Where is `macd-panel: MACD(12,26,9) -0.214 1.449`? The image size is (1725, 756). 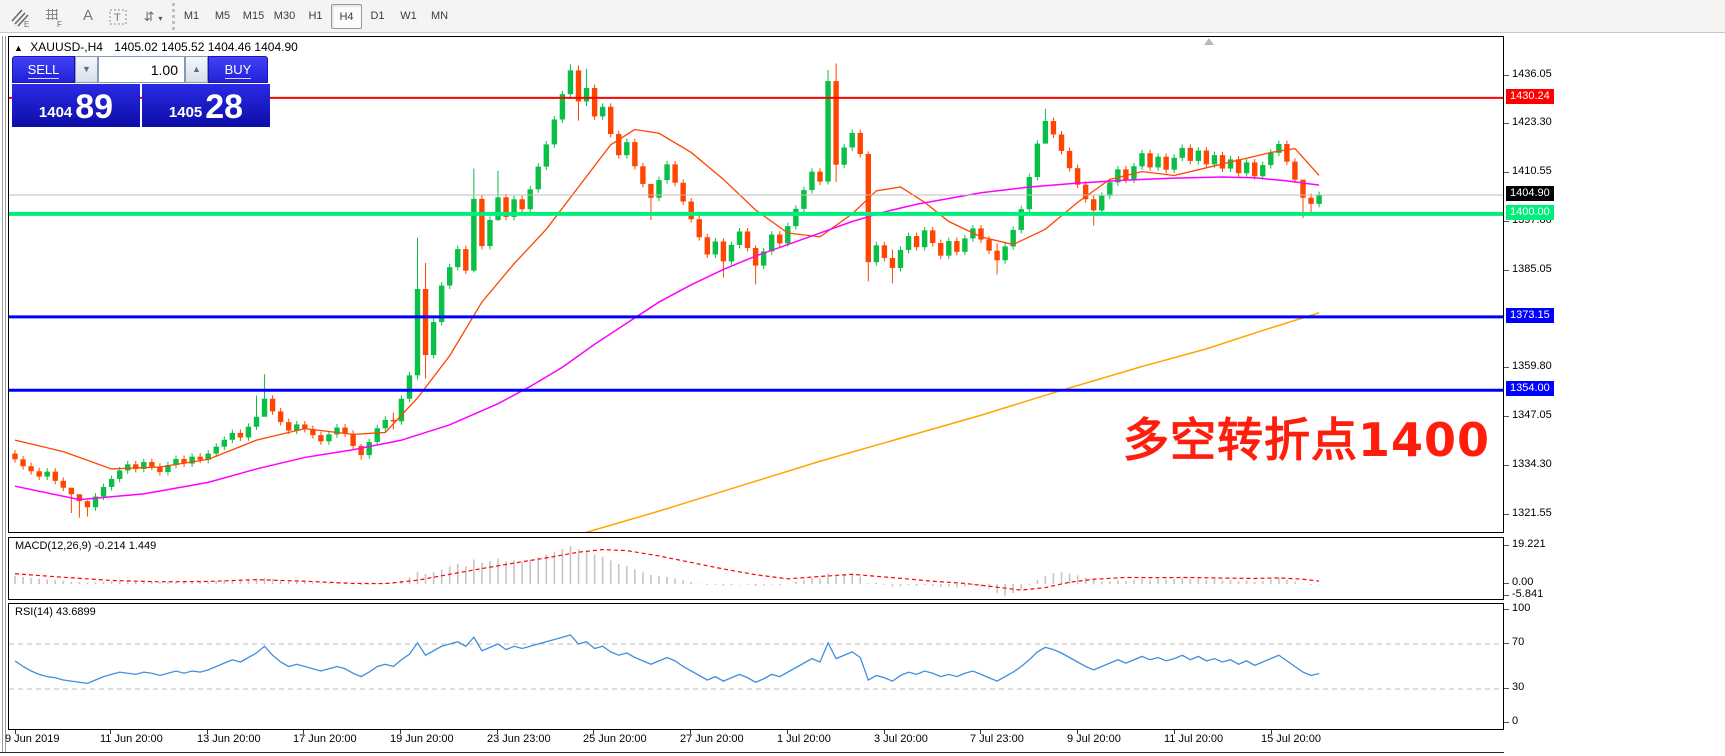 macd-panel: MACD(12,26,9) -0.214 1.449 is located at coordinates (756, 568).